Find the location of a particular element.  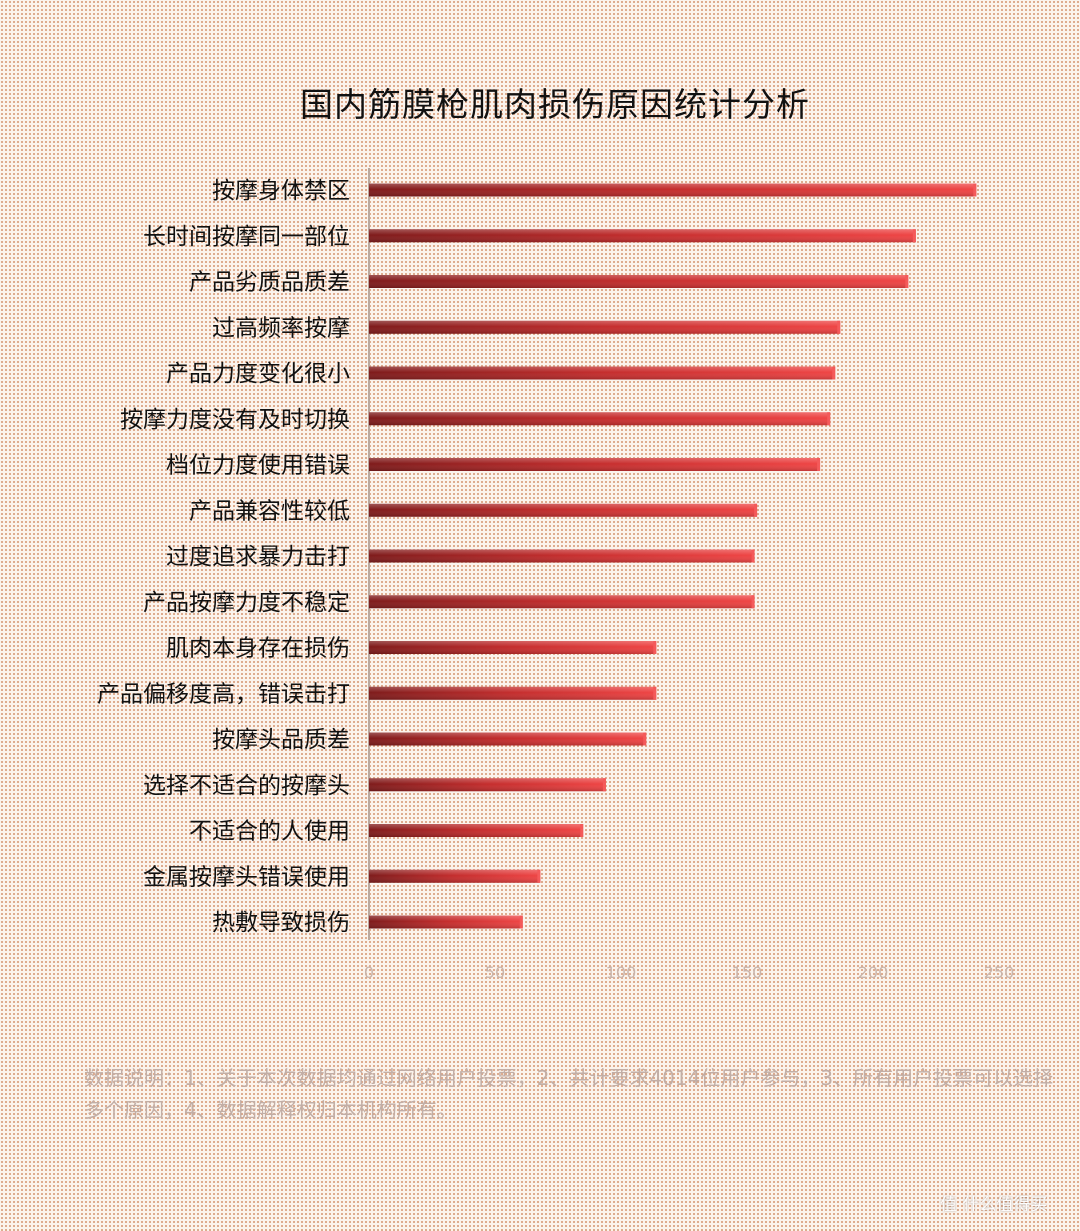

category-label: 肌肉本身存在损伤 is located at coordinates (258, 649).